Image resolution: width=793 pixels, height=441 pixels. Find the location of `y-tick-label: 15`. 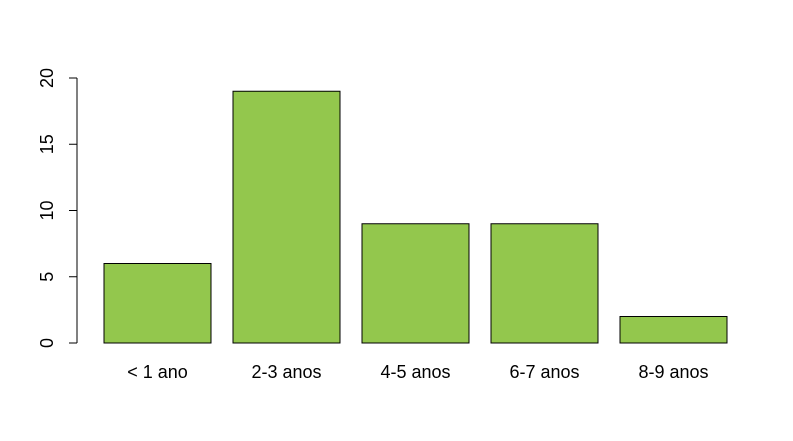

y-tick-label: 15 is located at coordinates (47, 144).